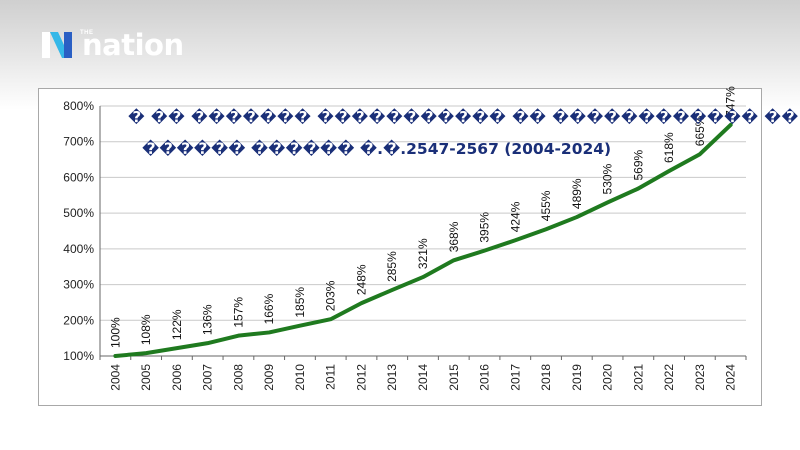 Image resolution: width=800 pixels, height=450 pixels. Describe the element at coordinates (177, 324) in the screenshot. I see `data-label: 122%` at that location.